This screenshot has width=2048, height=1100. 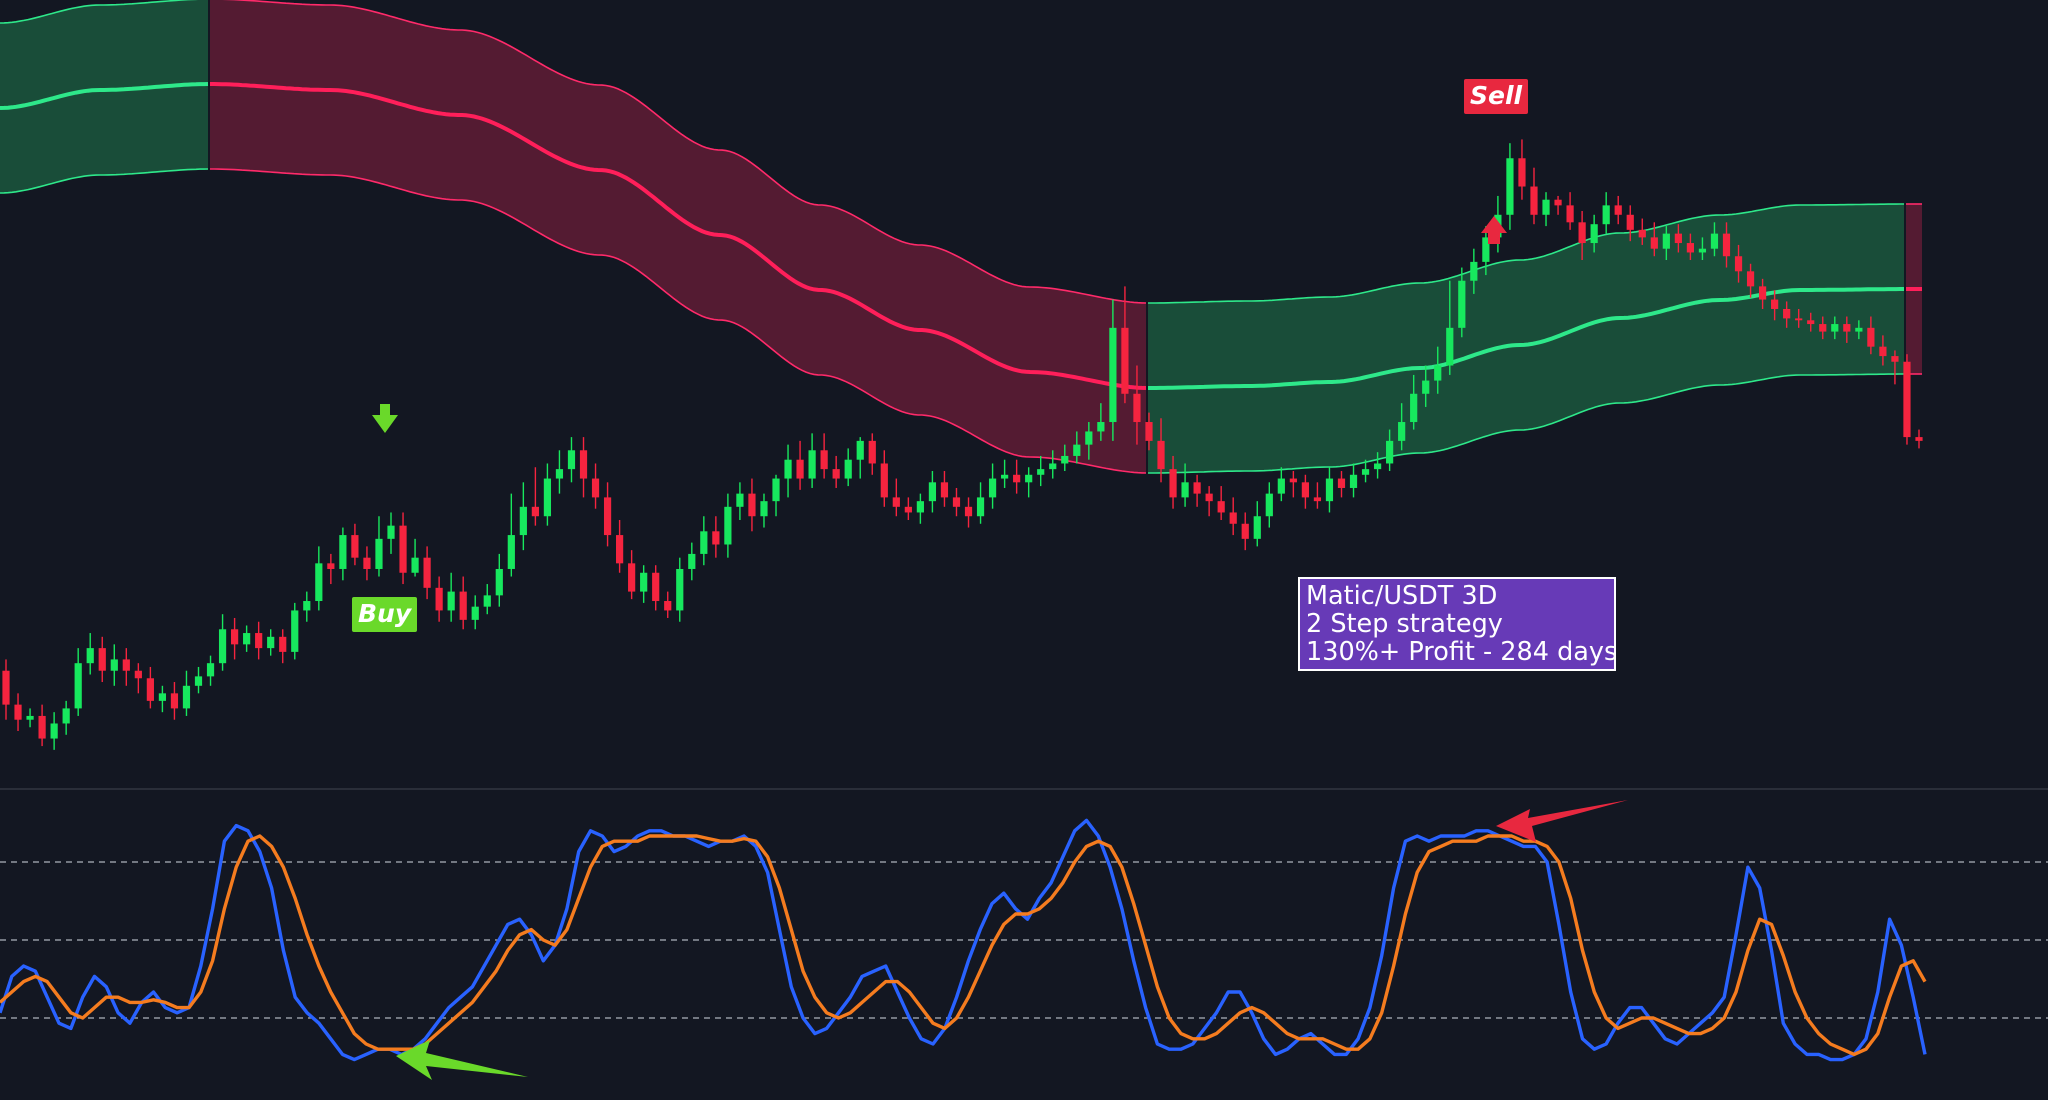 What do you see at coordinates (385, 614) in the screenshot?
I see `buy-signal-label: Buy` at bounding box center [385, 614].